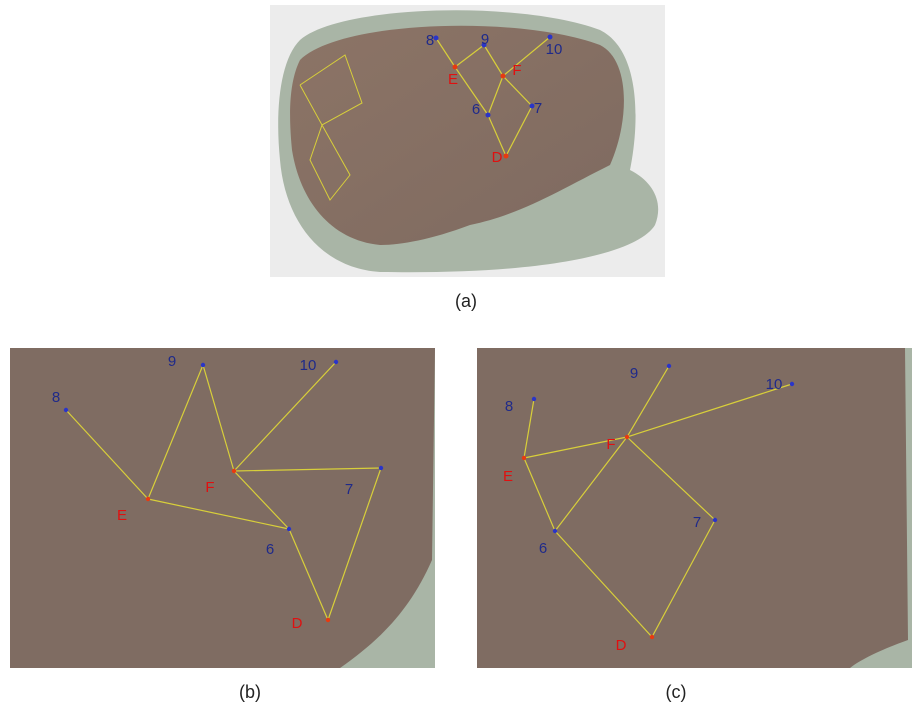 This screenshot has height=713, width=912. I want to click on panel-caption: (b), so click(250, 692).